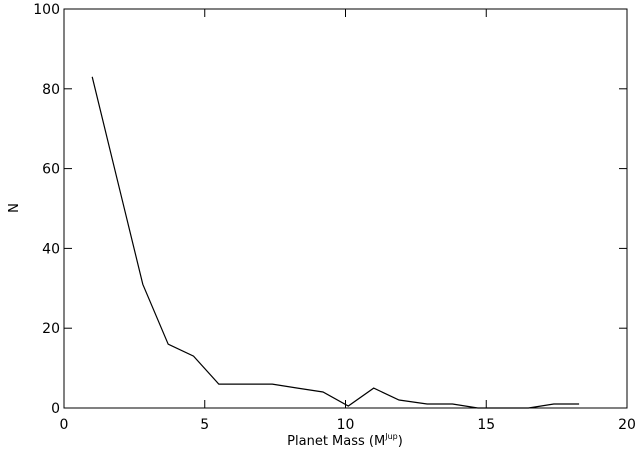 The image size is (636, 456). I want to click on x-tick-label: 20, so click(627, 425).